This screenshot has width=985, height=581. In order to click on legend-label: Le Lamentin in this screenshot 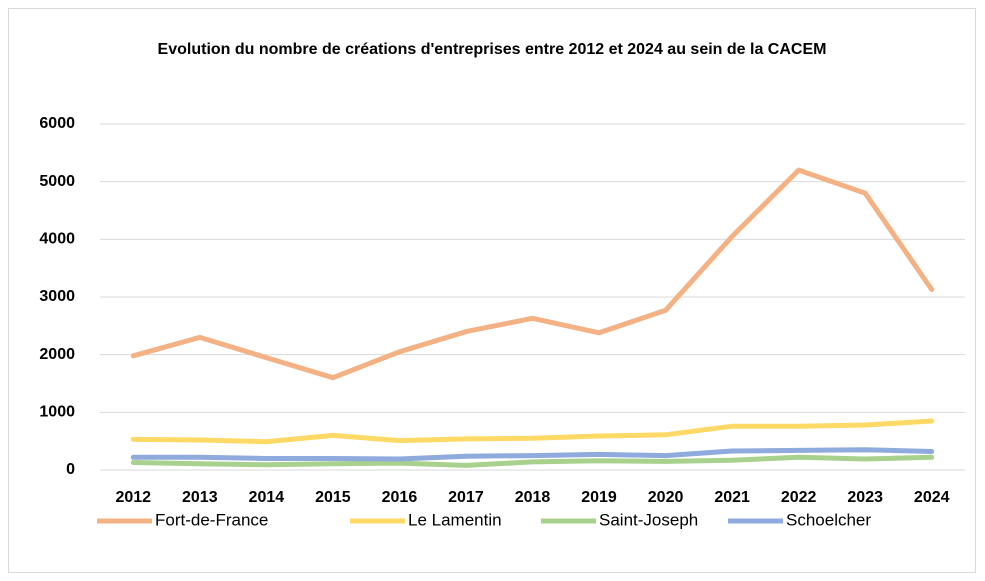, I will do `click(455, 519)`.